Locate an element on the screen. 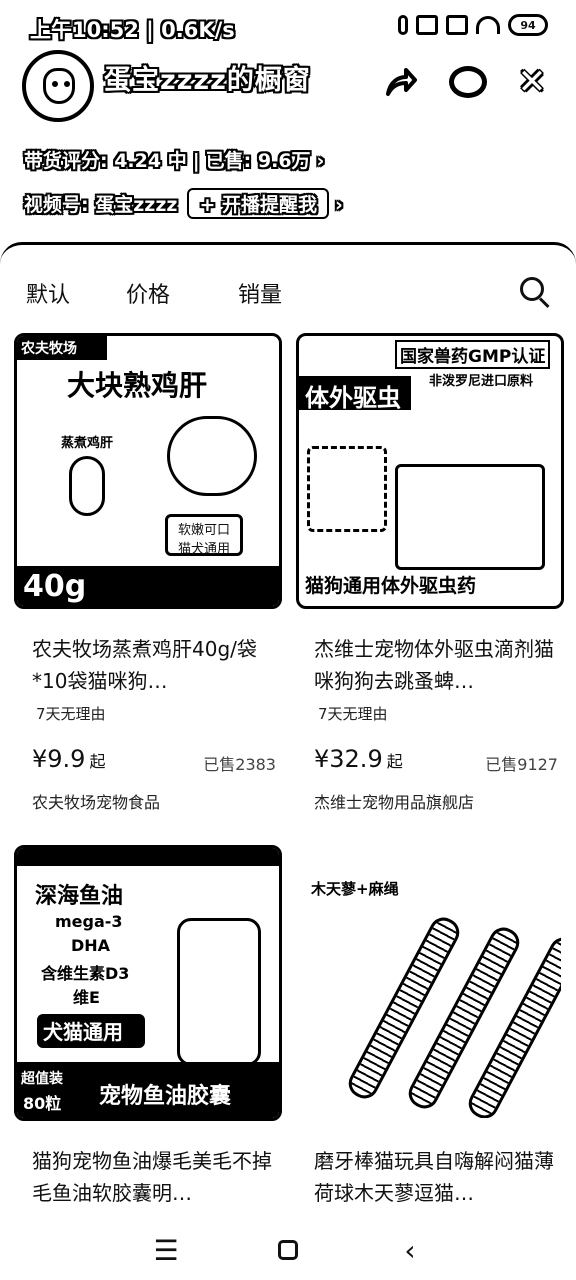 The image size is (576, 1280). tab-price: 价格 is located at coordinates (148, 295).